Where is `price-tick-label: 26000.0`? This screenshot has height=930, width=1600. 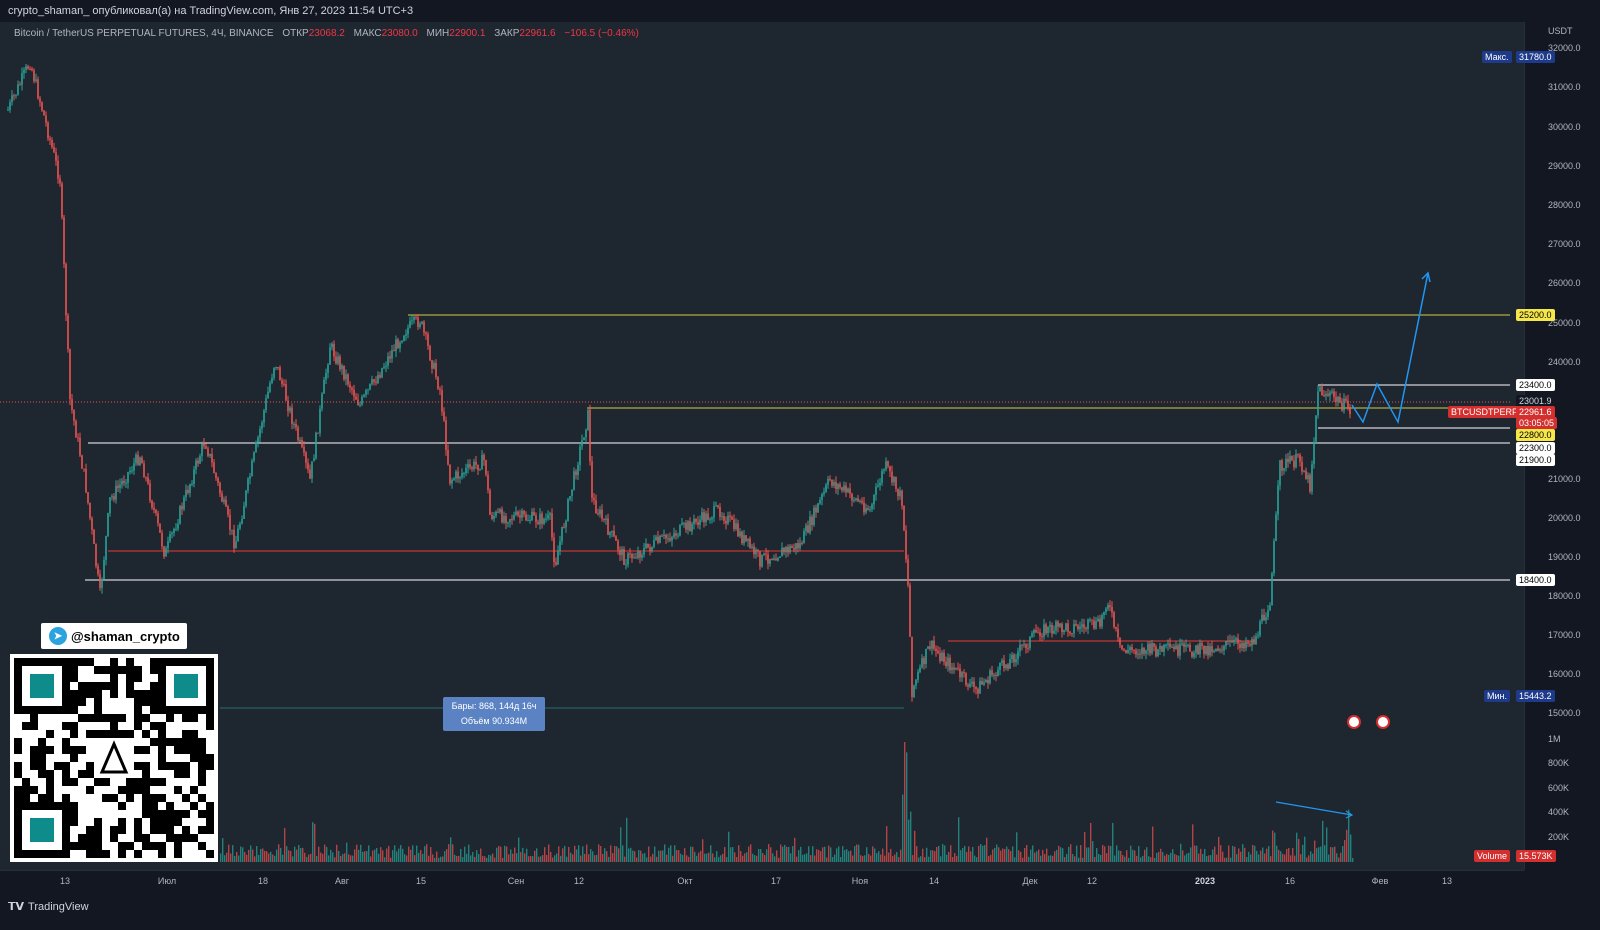
price-tick-label: 26000.0 is located at coordinates (1564, 283).